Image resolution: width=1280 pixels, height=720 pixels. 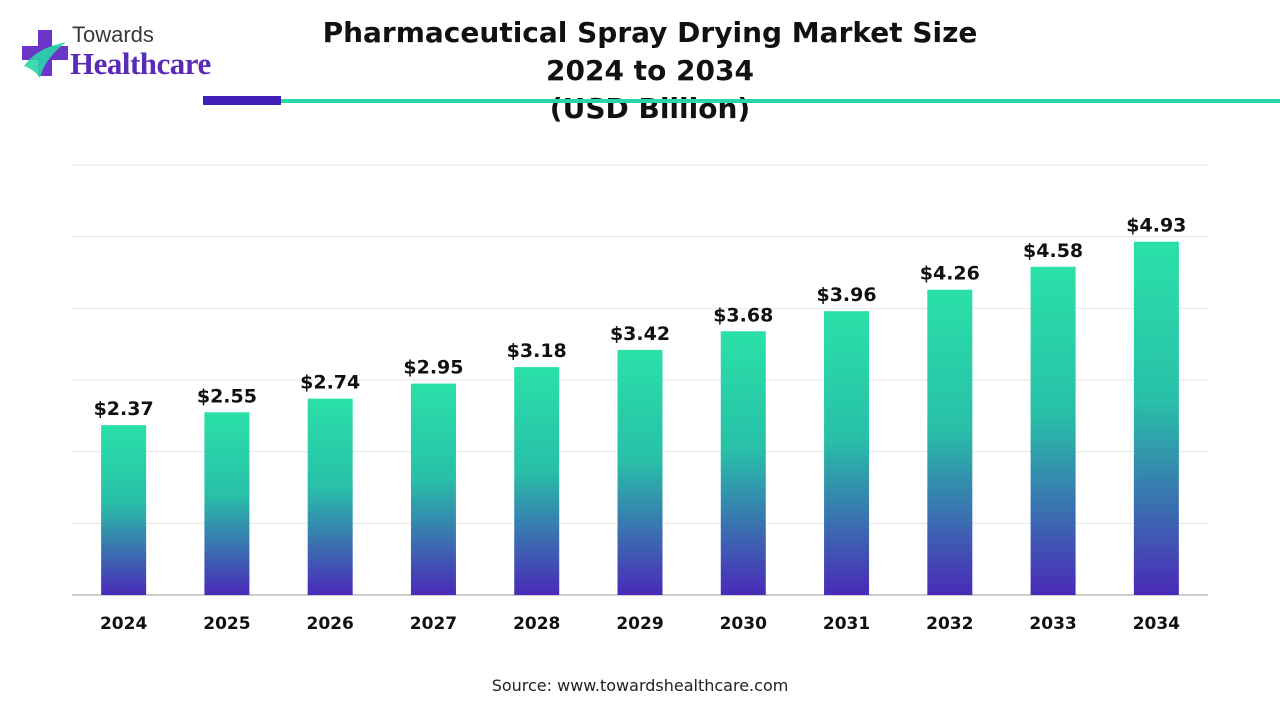 What do you see at coordinates (950, 442) in the screenshot?
I see `bar-2032` at bounding box center [950, 442].